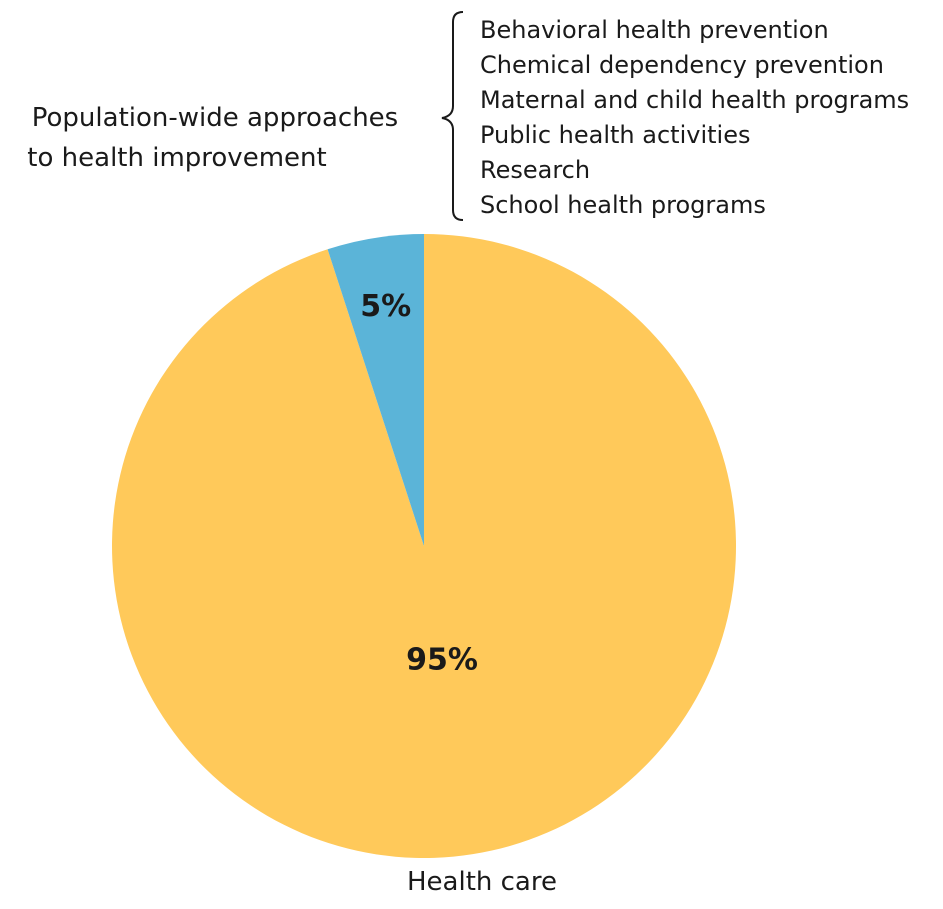 The image size is (943, 909). Describe the element at coordinates (452, 116) in the screenshot. I see `curly-brace-icon` at that location.